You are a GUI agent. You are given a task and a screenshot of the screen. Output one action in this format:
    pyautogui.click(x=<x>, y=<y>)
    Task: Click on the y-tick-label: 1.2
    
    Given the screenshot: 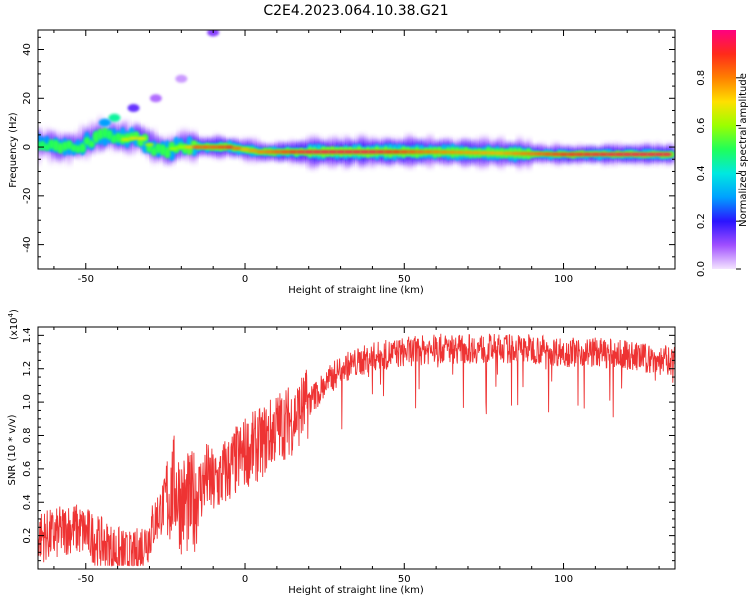 What is the action you would take?
    pyautogui.click(x=27, y=369)
    